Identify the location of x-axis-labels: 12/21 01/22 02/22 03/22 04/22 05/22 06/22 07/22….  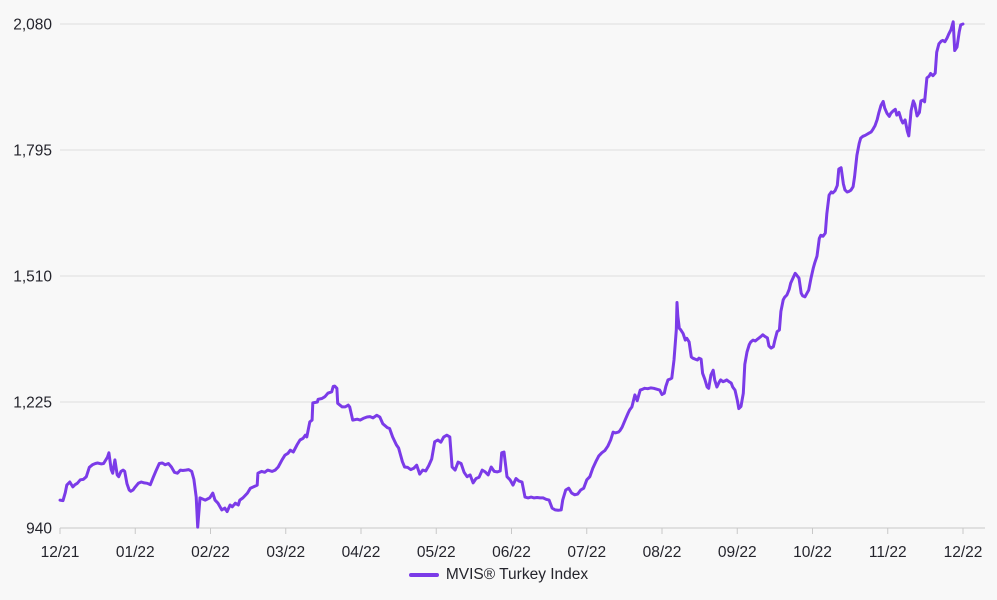
(512, 552).